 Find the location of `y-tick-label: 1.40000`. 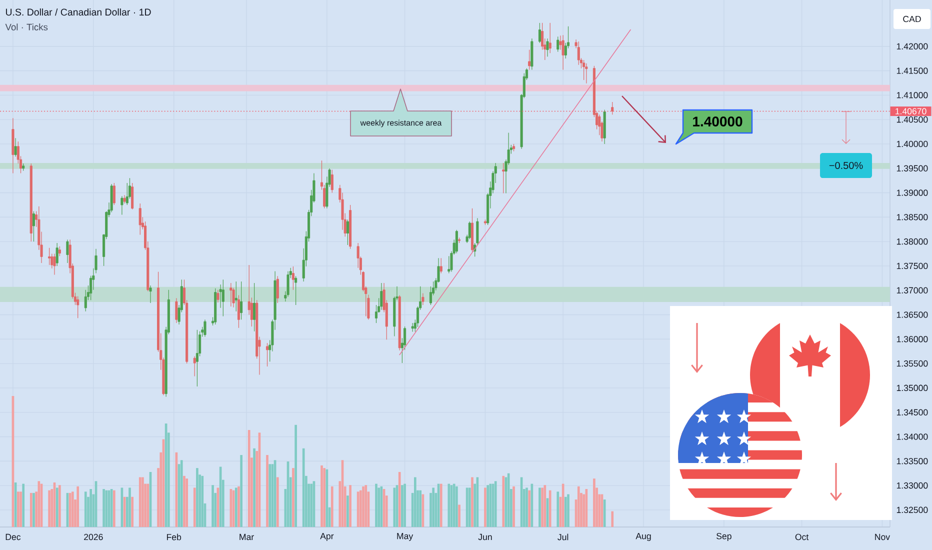

y-tick-label: 1.40000 is located at coordinates (912, 144).